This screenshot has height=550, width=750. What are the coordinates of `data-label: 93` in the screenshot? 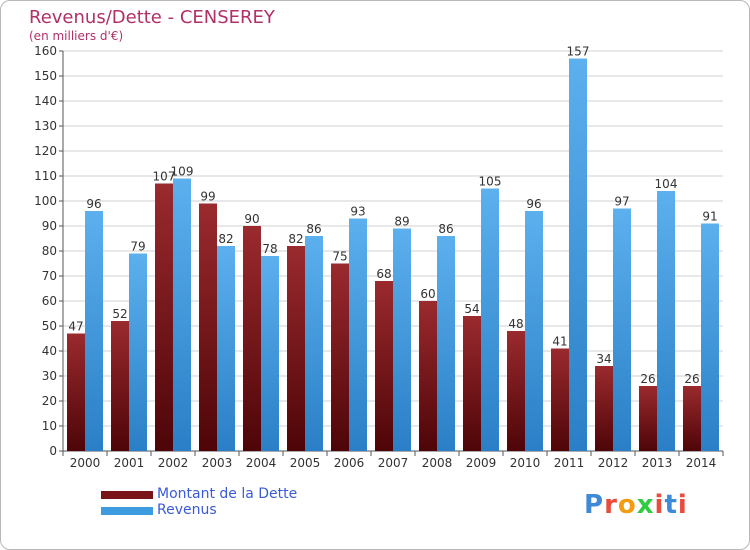 It's located at (357, 212).